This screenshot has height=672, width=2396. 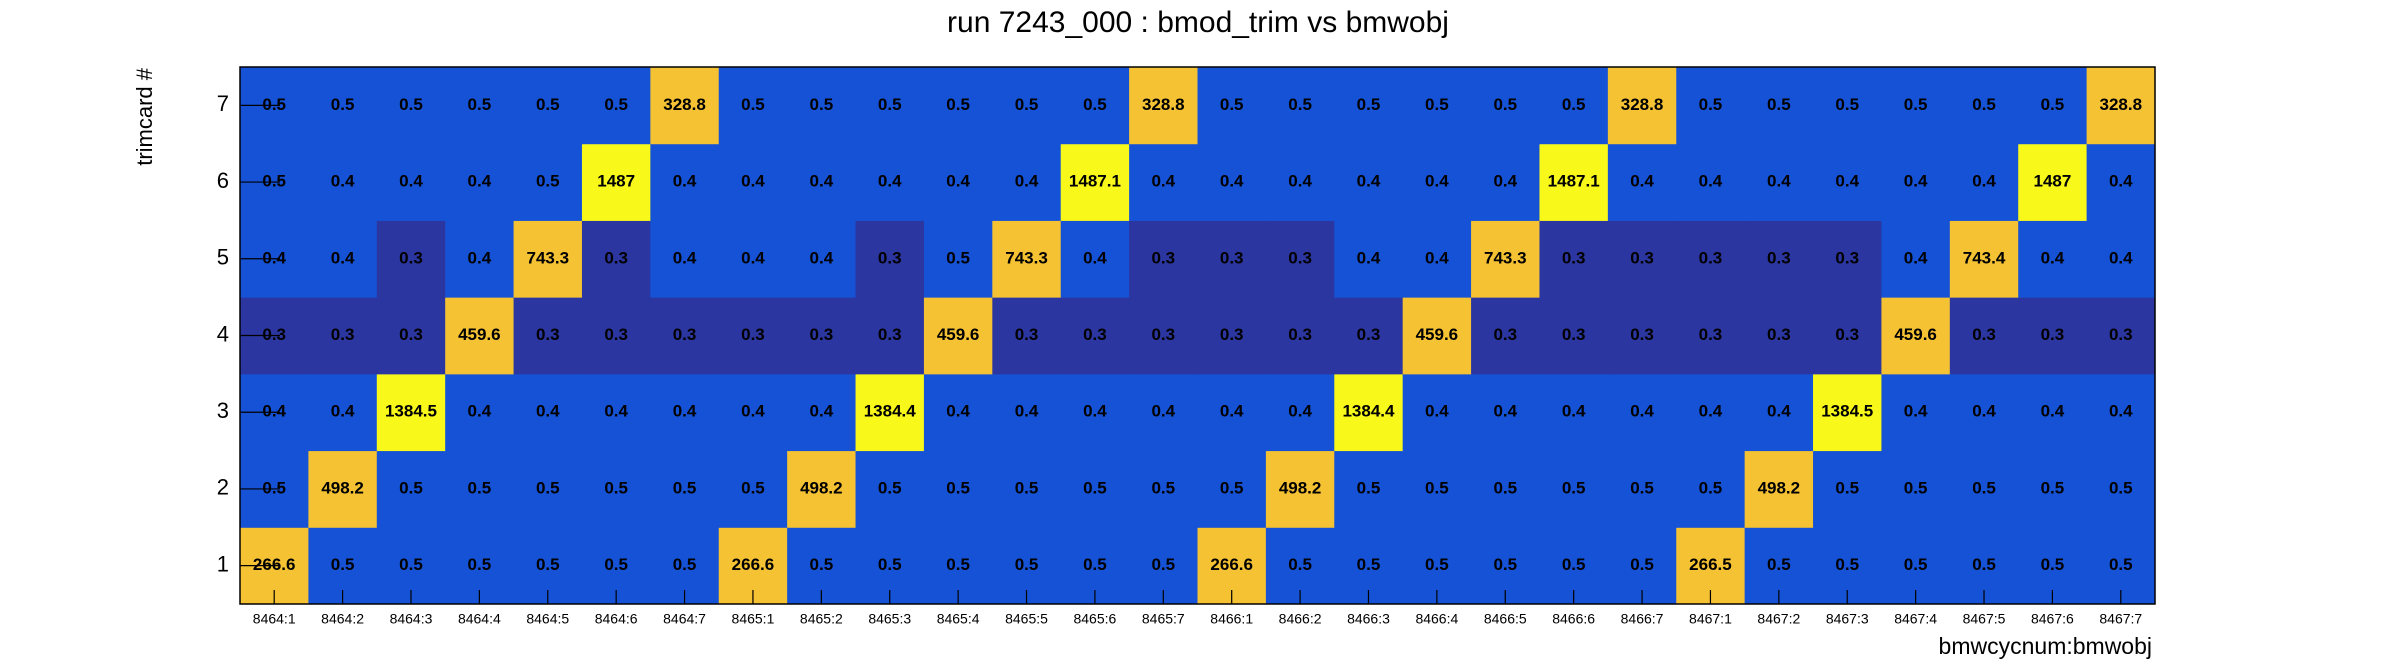 I want to click on x-tick-label: 8465:1, so click(x=753, y=619).